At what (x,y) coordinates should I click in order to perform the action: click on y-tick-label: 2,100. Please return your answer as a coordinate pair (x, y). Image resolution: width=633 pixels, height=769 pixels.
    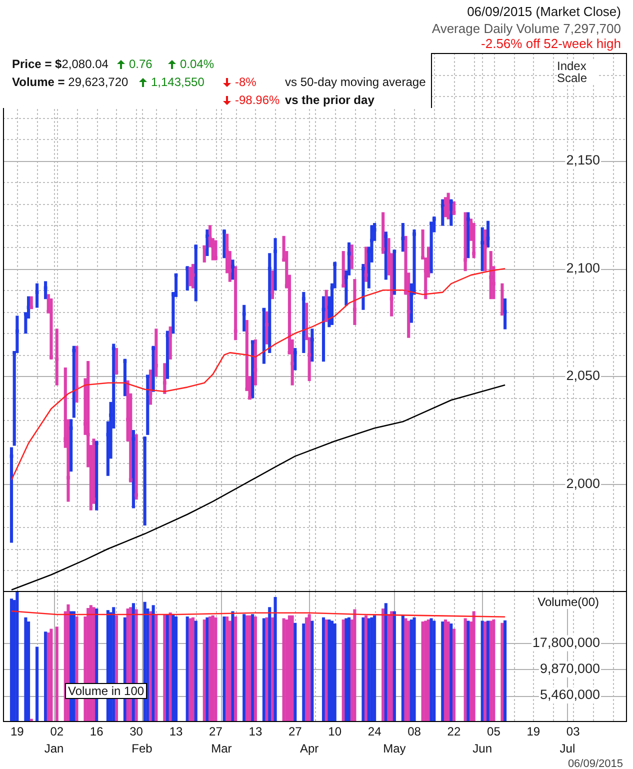
    Looking at the image, I should click on (583, 268).